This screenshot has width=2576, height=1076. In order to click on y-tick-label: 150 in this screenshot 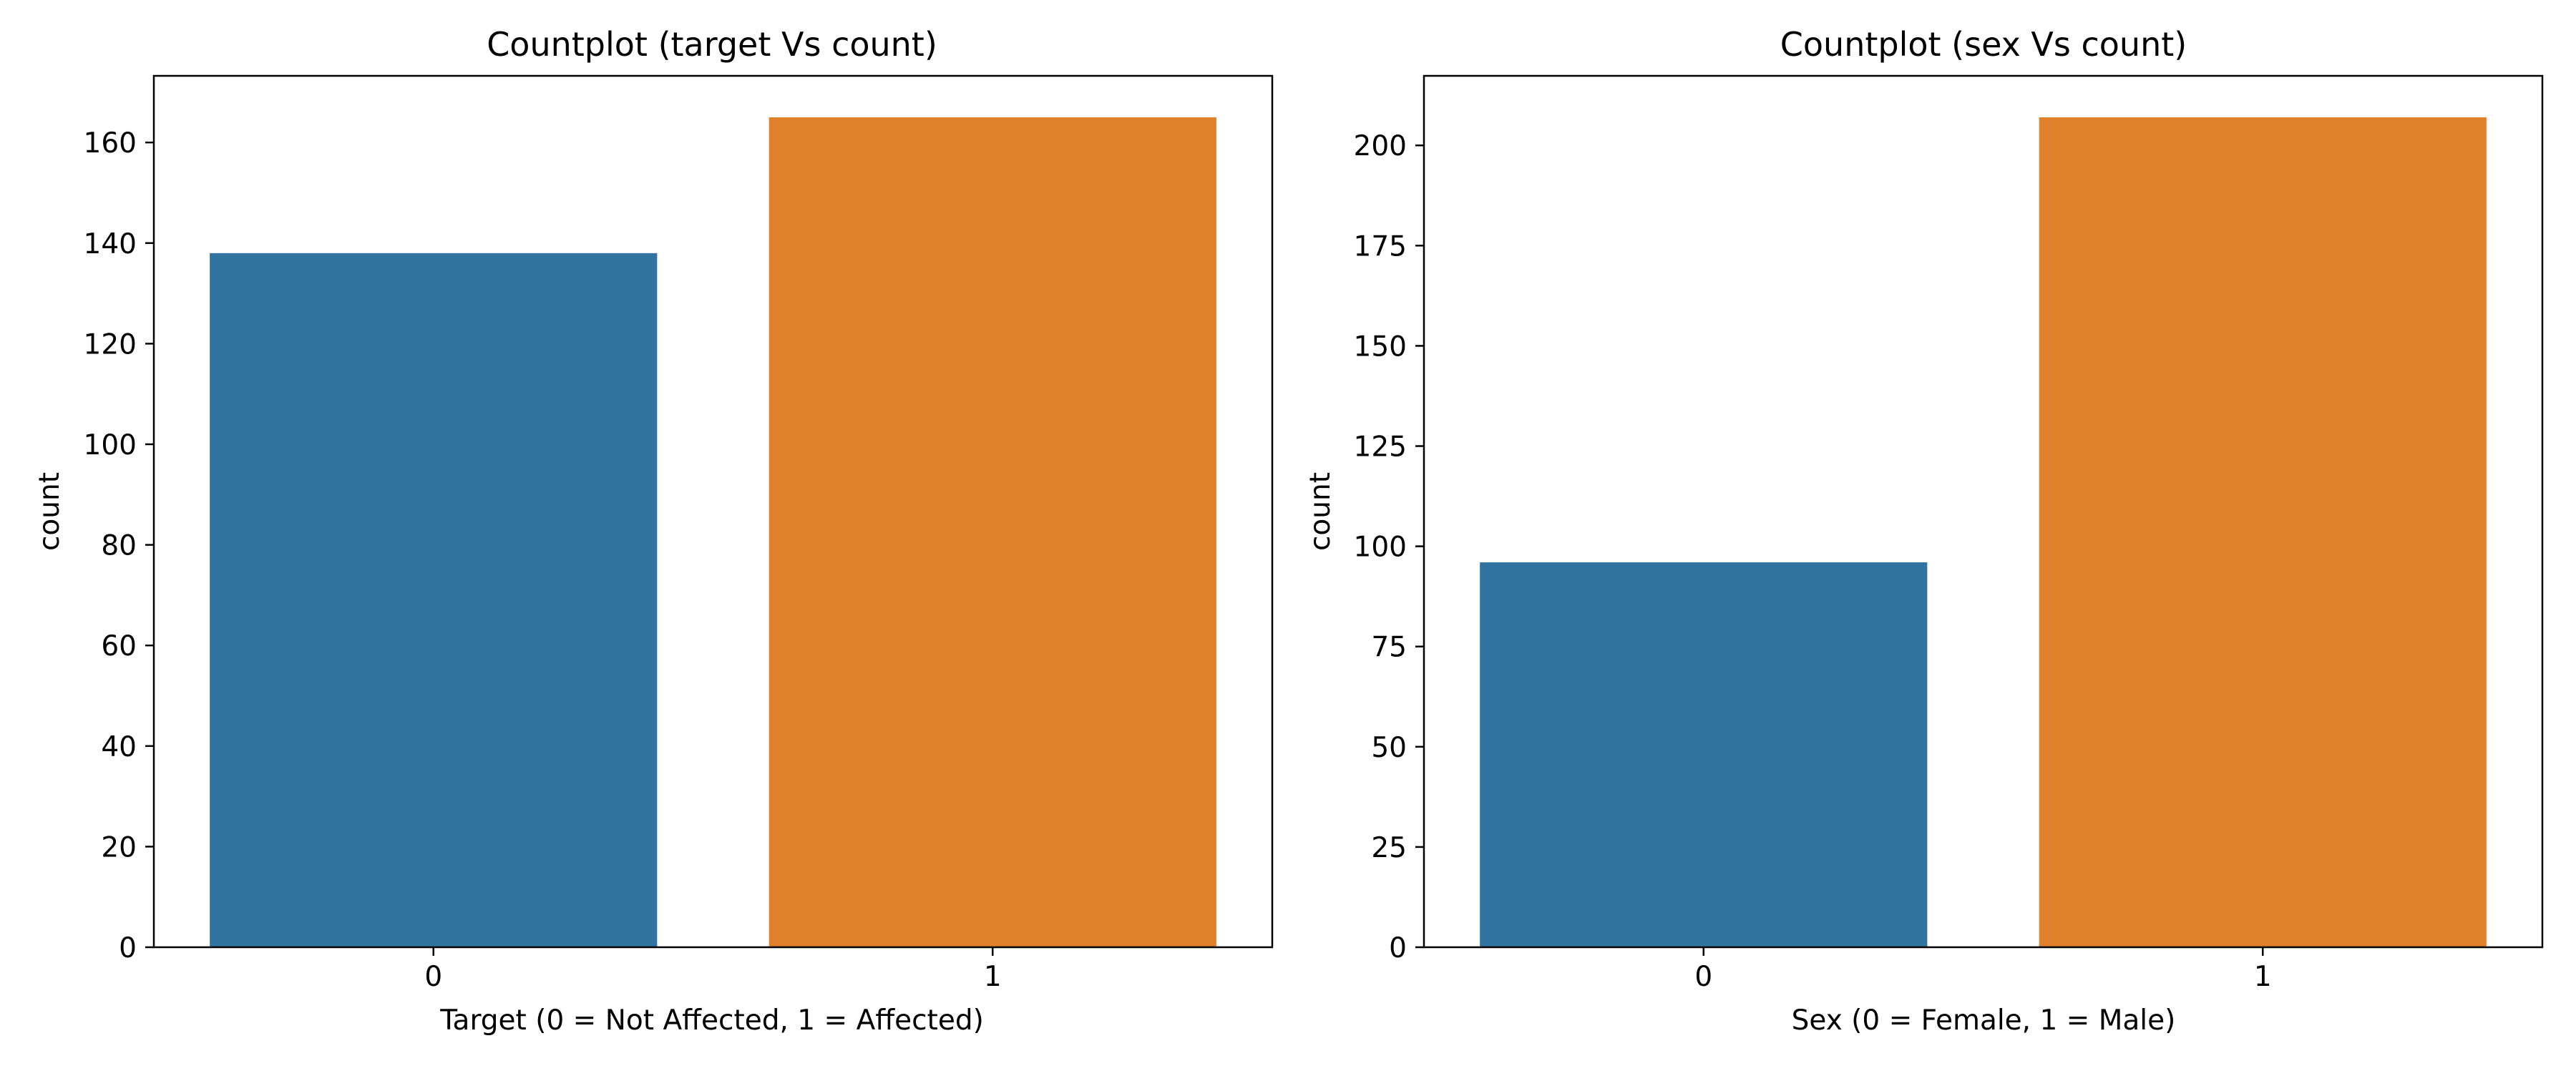, I will do `click(1380, 347)`.